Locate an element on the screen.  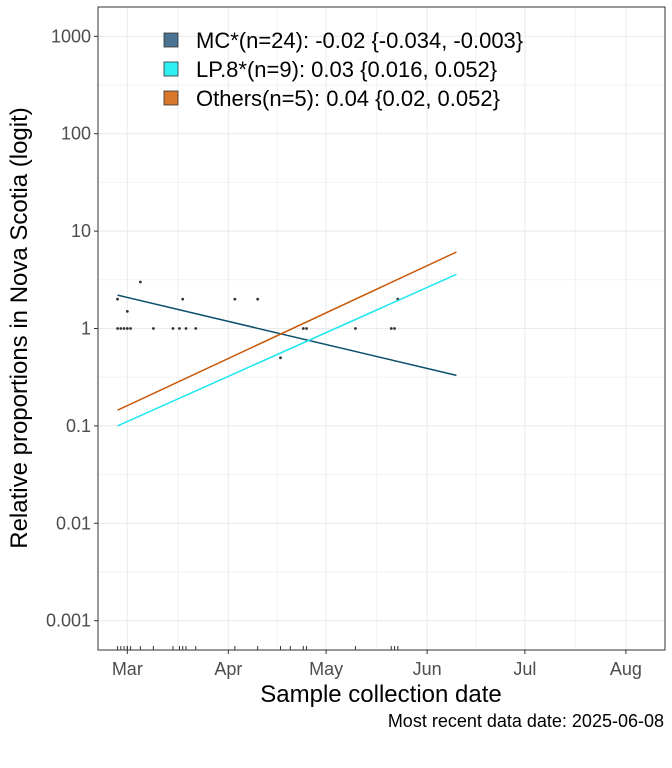
x-tick-label: May is located at coordinates (326, 669).